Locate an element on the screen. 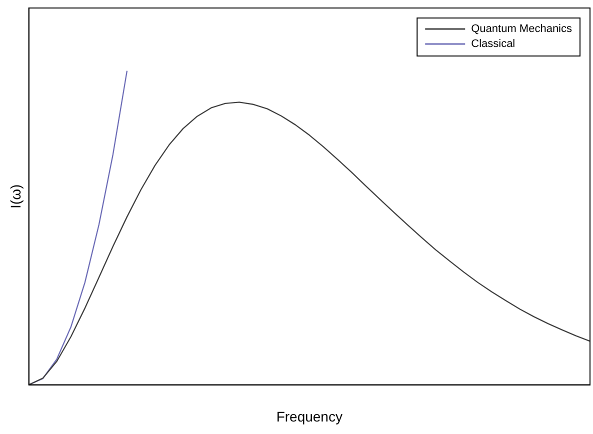  y-axis-title: I(ω) is located at coordinates (15, 196).